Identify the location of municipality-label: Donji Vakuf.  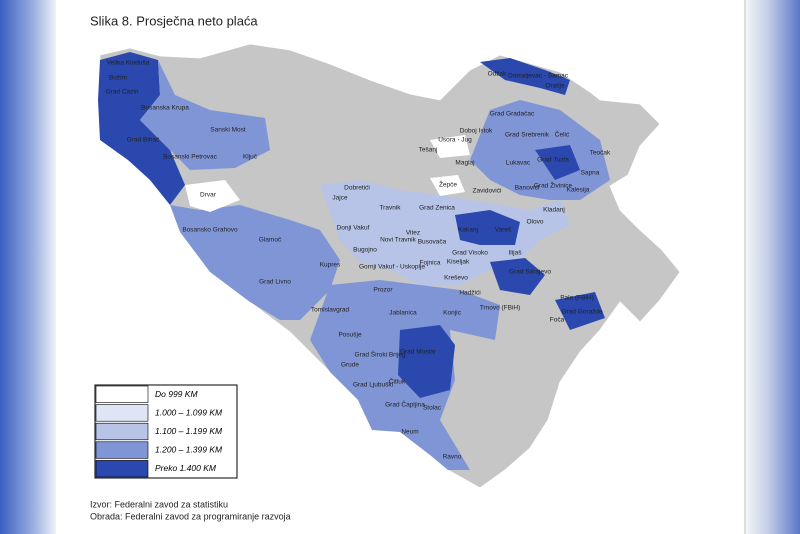
(353, 228).